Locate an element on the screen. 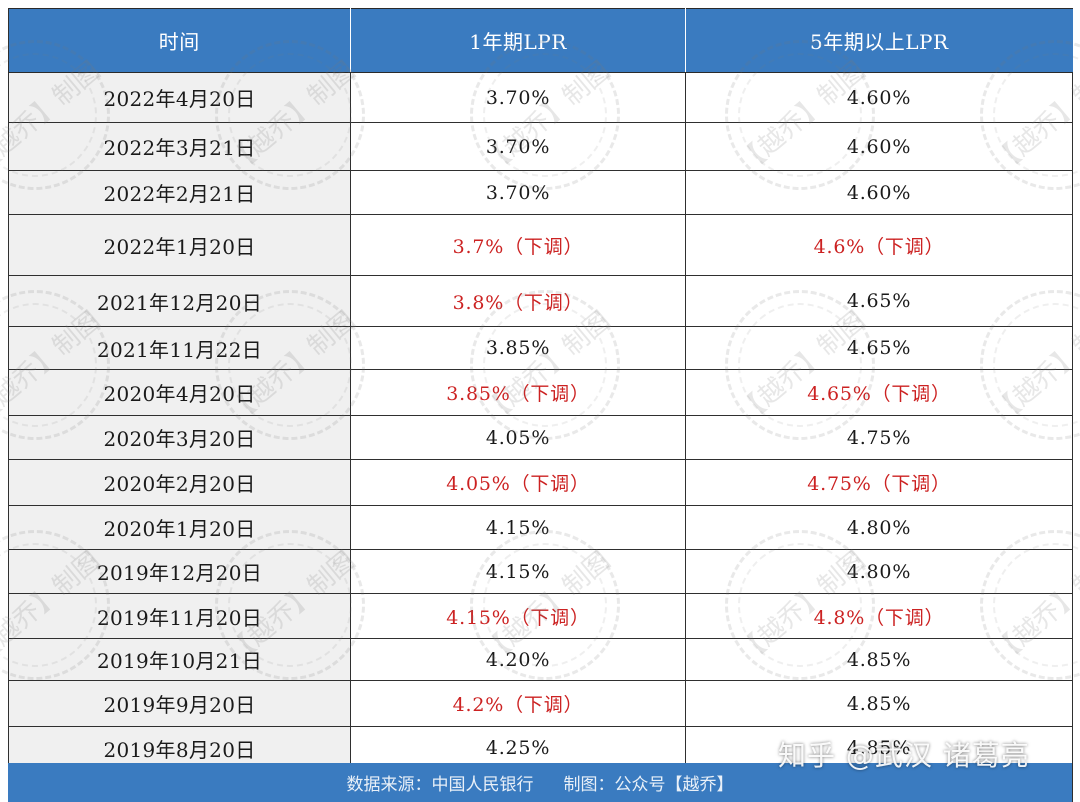 This screenshot has height=802, width=1080. table-row: 2020年4月20日 3.85%（下调） 4.65%（下调） is located at coordinates (540, 392).